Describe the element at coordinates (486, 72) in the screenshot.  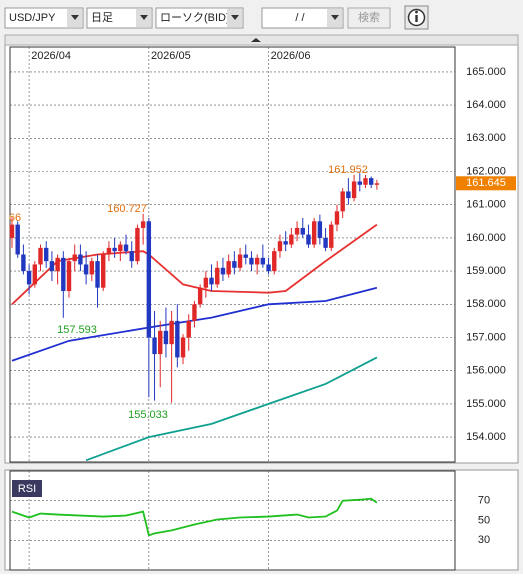
I see `y-tick-label: 165.000` at that location.